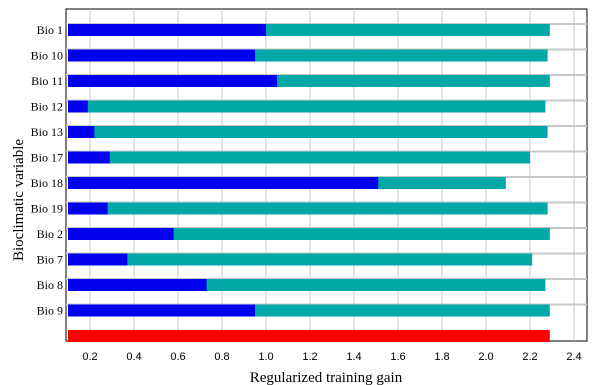 The height and width of the screenshot is (385, 592). What do you see at coordinates (326, 377) in the screenshot?
I see `x-axis-title: Regularized training gain` at bounding box center [326, 377].